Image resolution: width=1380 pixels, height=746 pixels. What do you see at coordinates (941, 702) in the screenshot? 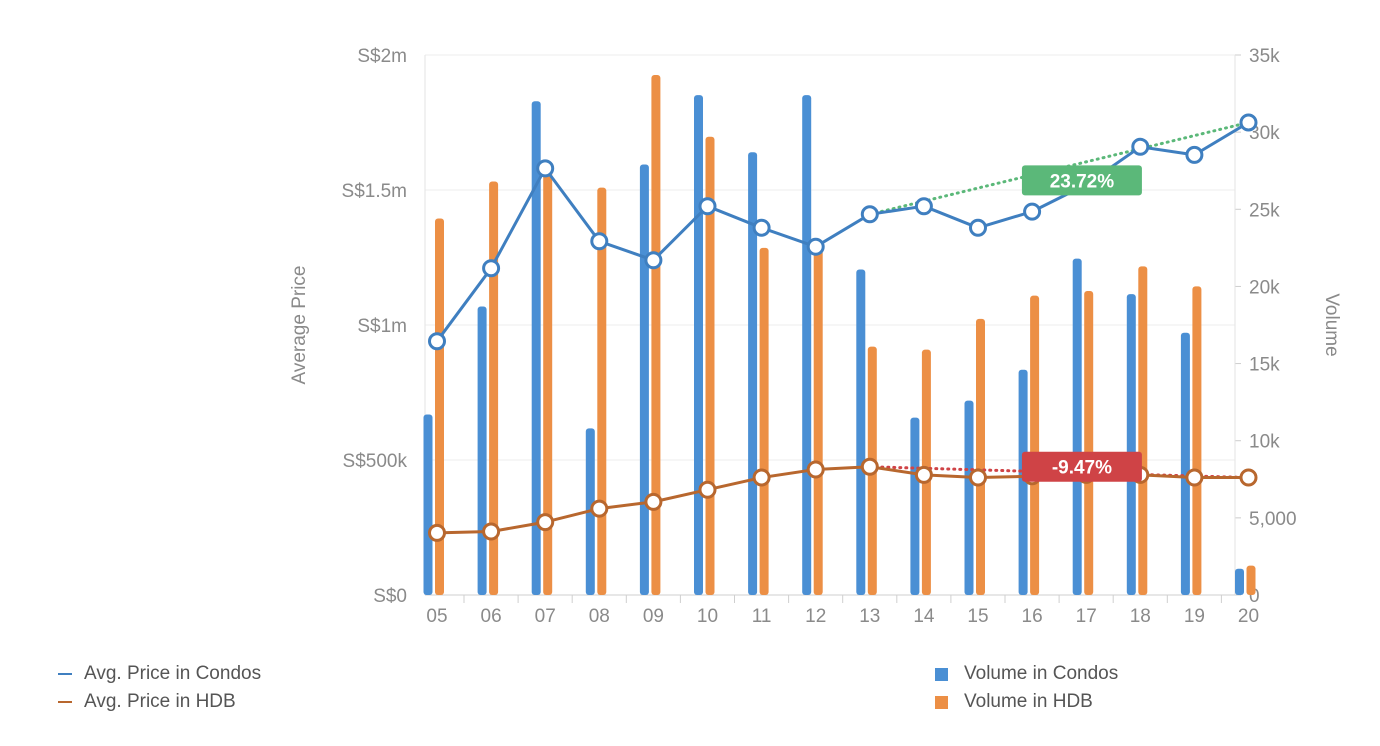
I see `legend-swatch-hdb-volume` at bounding box center [941, 702].